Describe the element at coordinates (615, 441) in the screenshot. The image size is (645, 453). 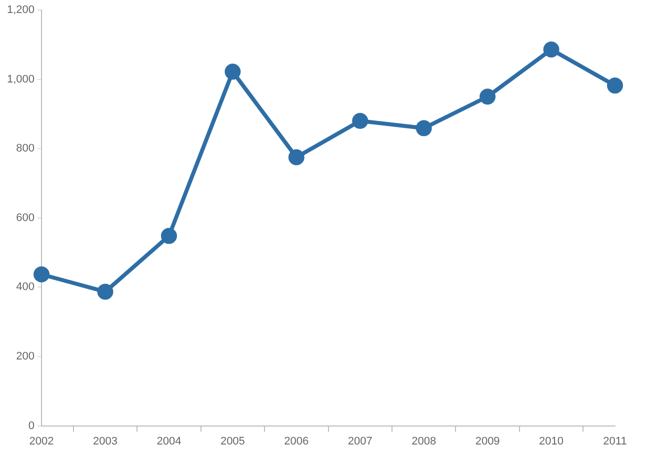
I see `x-tick-label: 2011` at that location.